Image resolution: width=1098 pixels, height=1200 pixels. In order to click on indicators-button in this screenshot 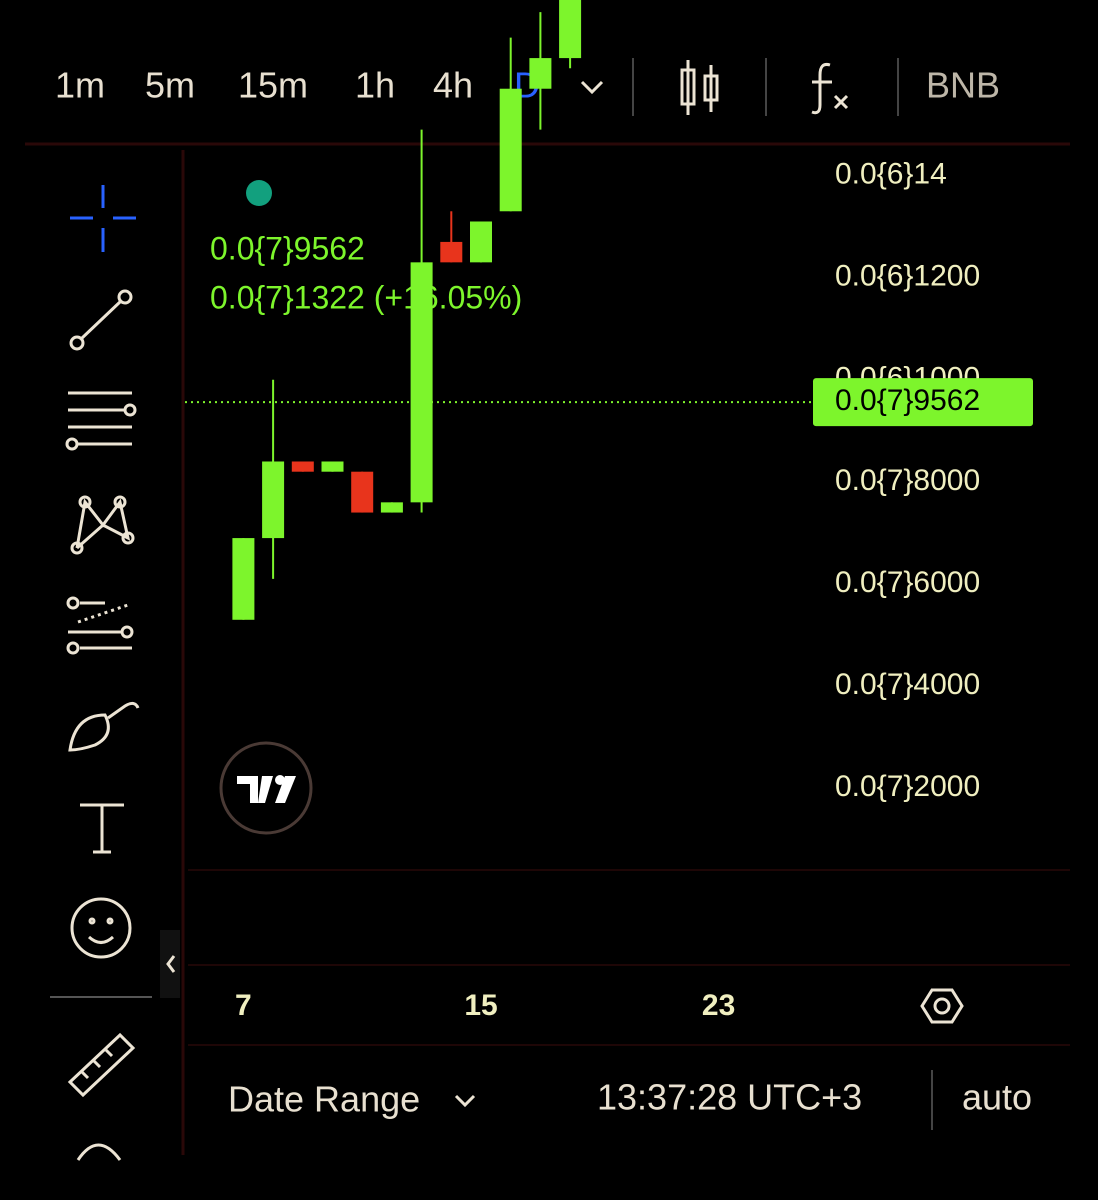, I will do `click(830, 89)`.